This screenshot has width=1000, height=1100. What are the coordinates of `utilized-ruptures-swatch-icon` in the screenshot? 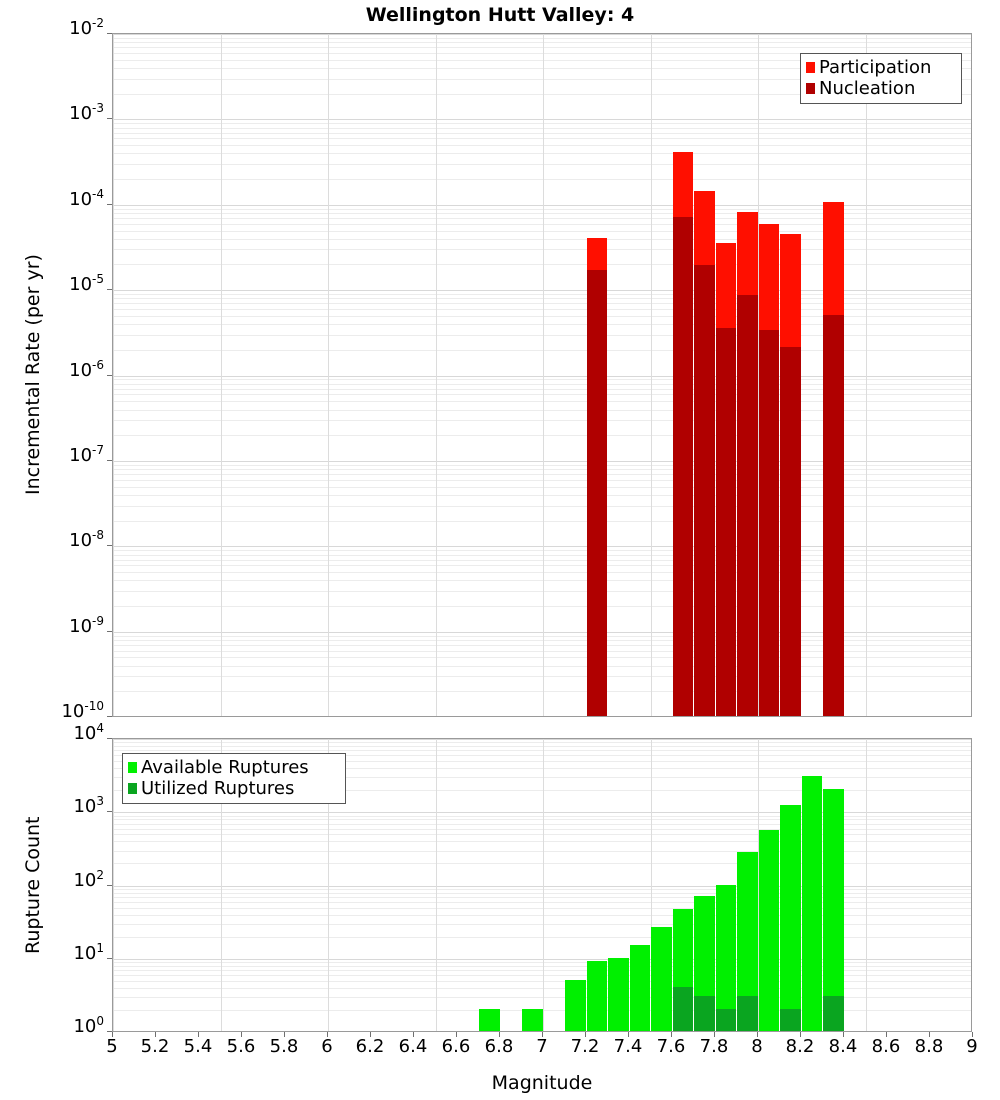 It's located at (132, 789).